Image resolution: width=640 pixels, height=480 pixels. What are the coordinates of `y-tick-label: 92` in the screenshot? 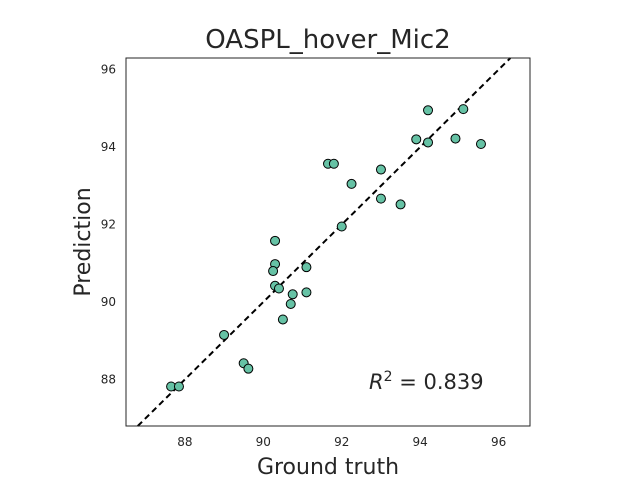 It's located at (108, 225).